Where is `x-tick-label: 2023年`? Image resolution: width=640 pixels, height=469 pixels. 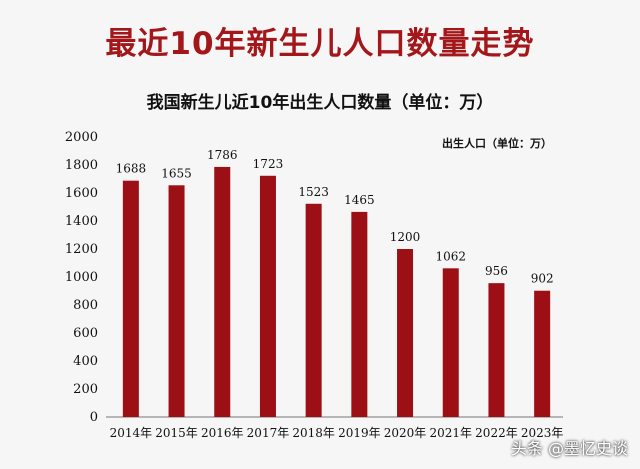
x-tick-label: 2023年 is located at coordinates (542, 433).